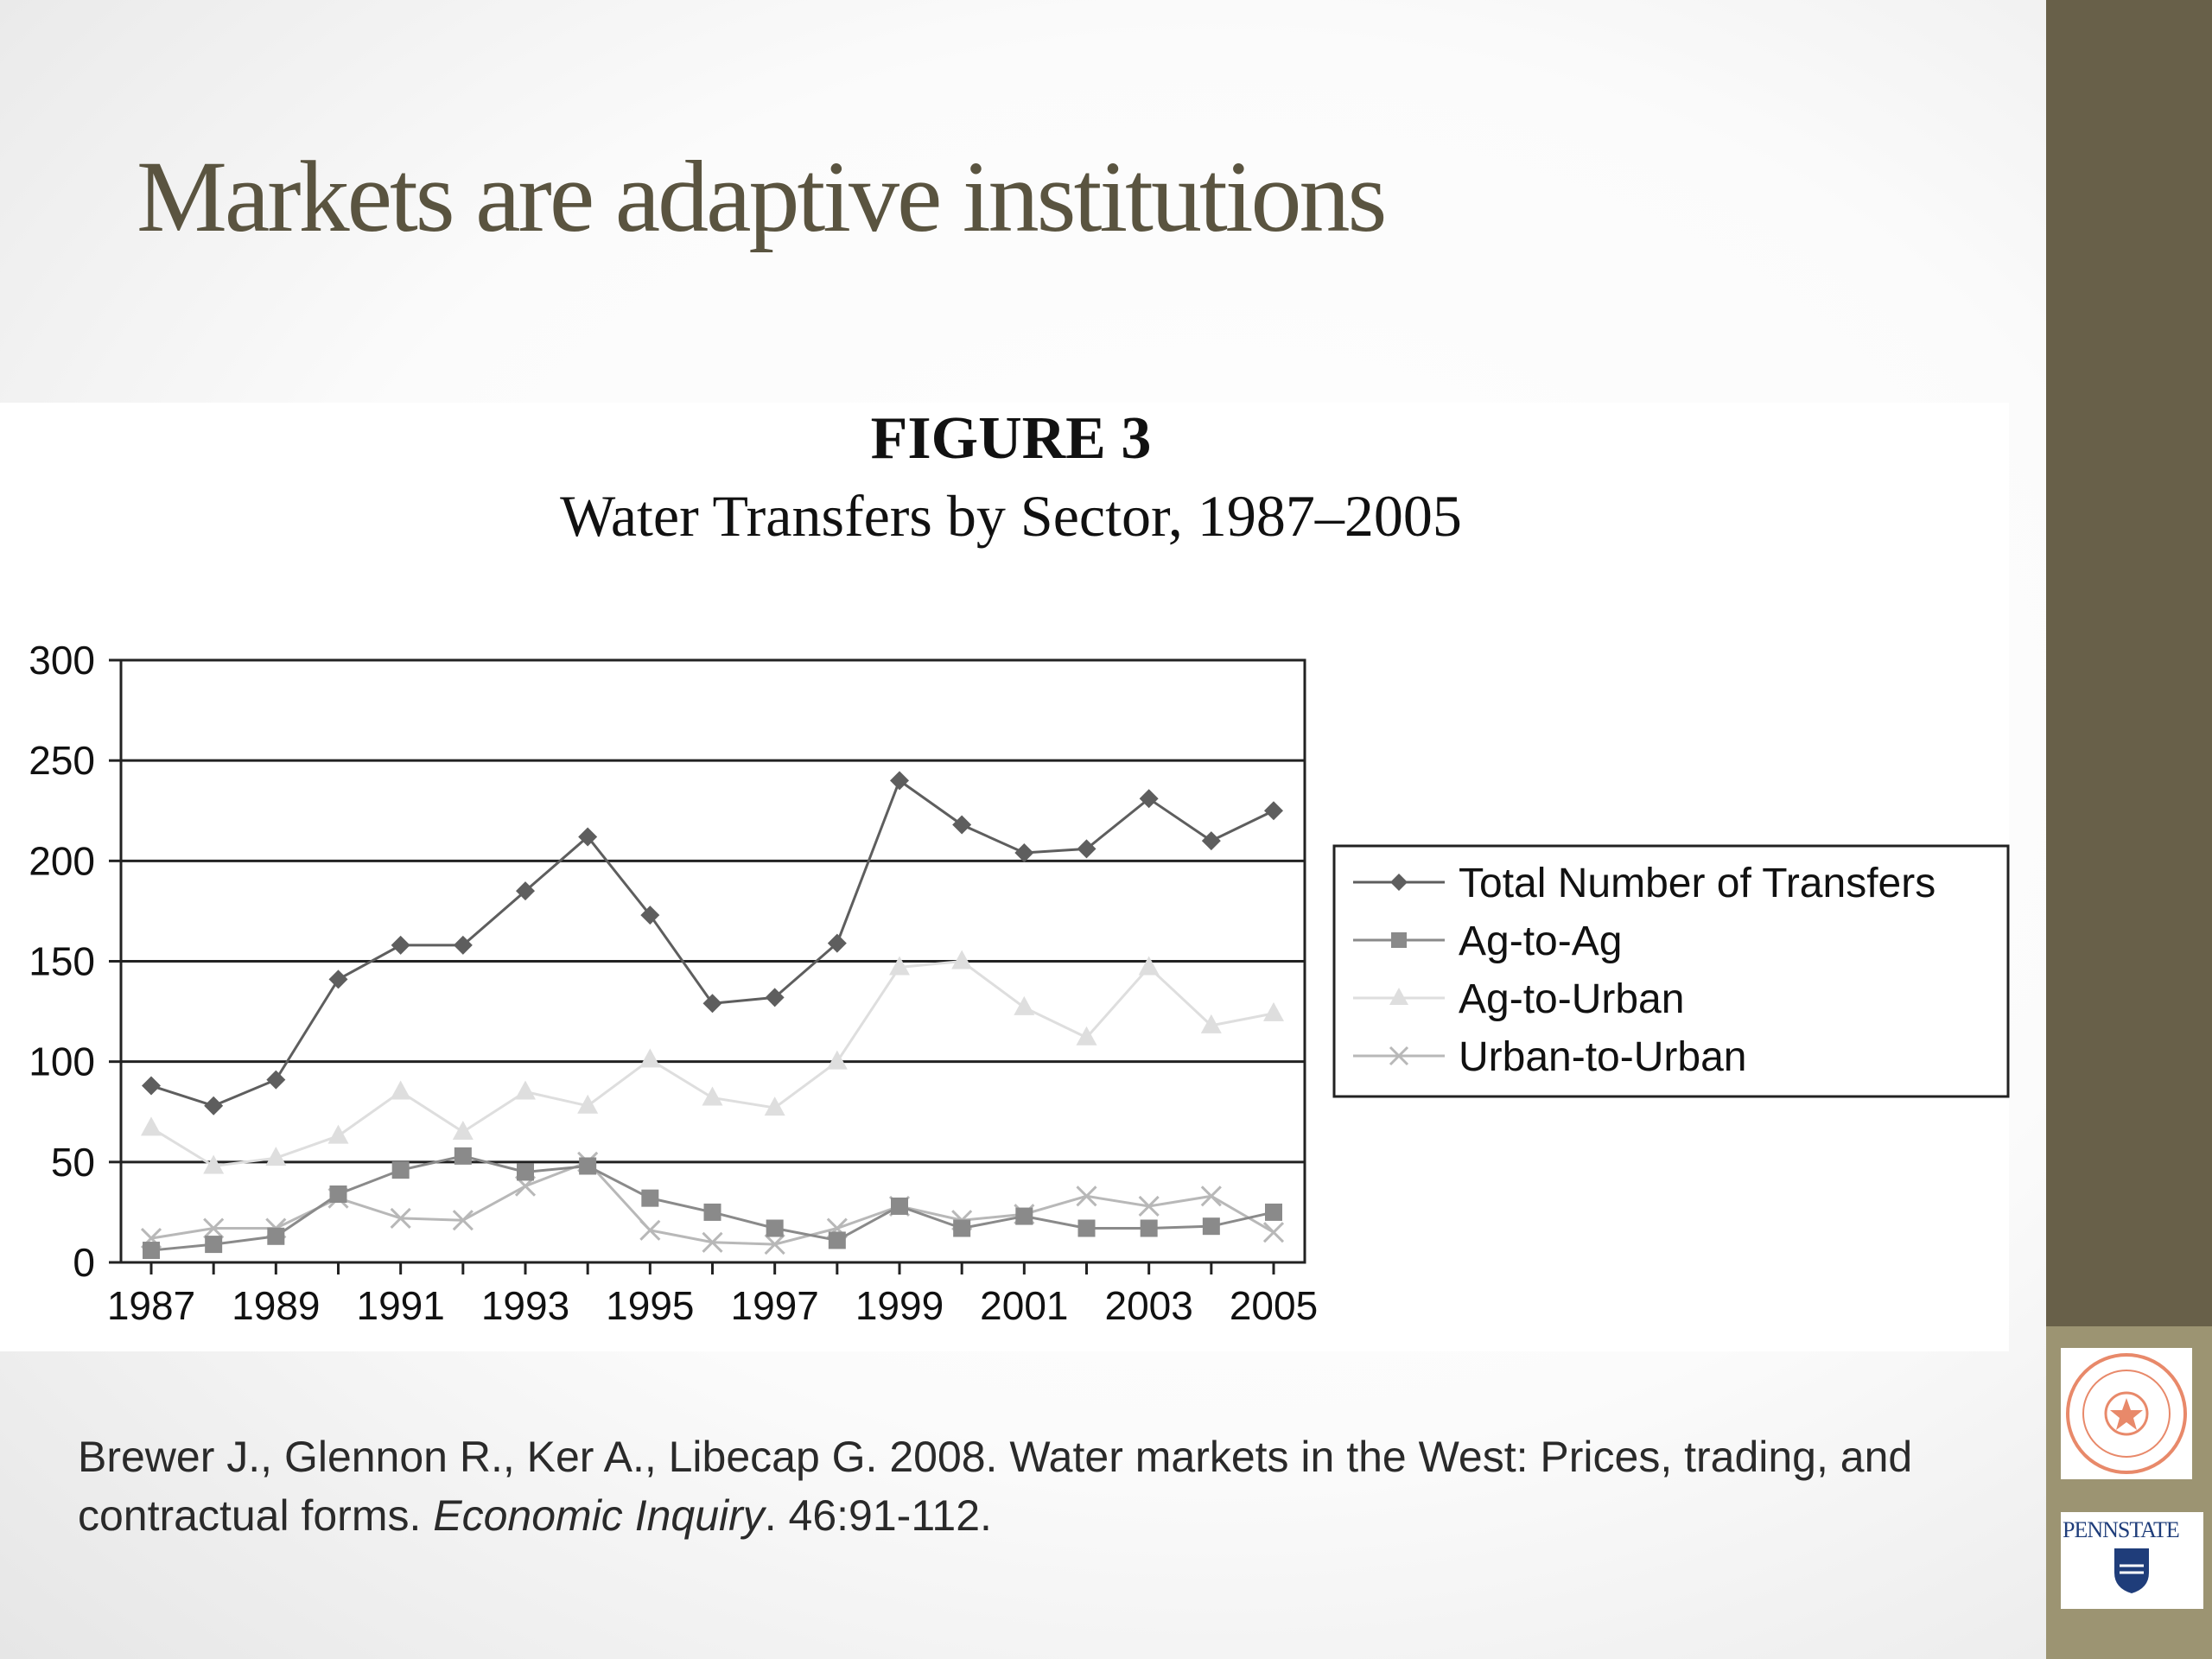 This screenshot has width=2212, height=1659. What do you see at coordinates (2132, 1560) in the screenshot?
I see `penn-state-logo: PENNSTATE` at bounding box center [2132, 1560].